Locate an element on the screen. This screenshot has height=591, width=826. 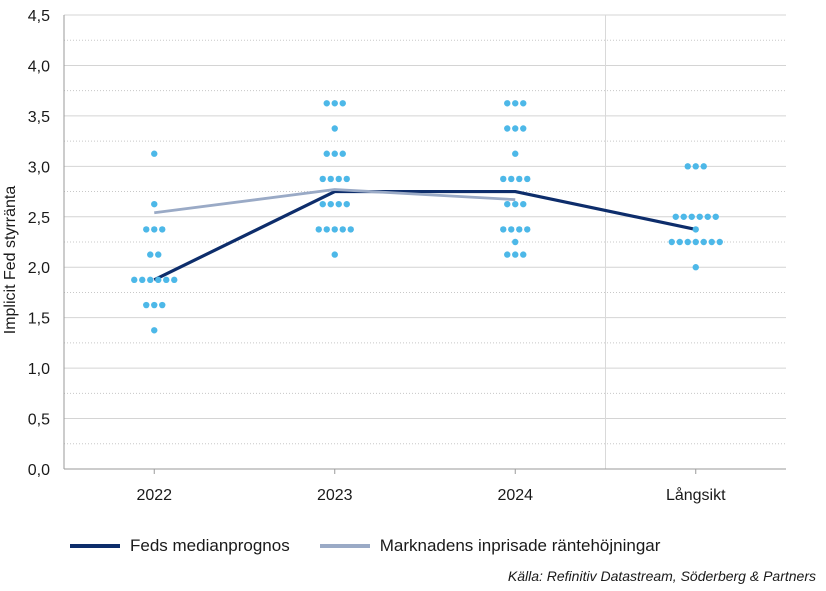
x-tick-label: Långsikt is located at coordinates (696, 495).